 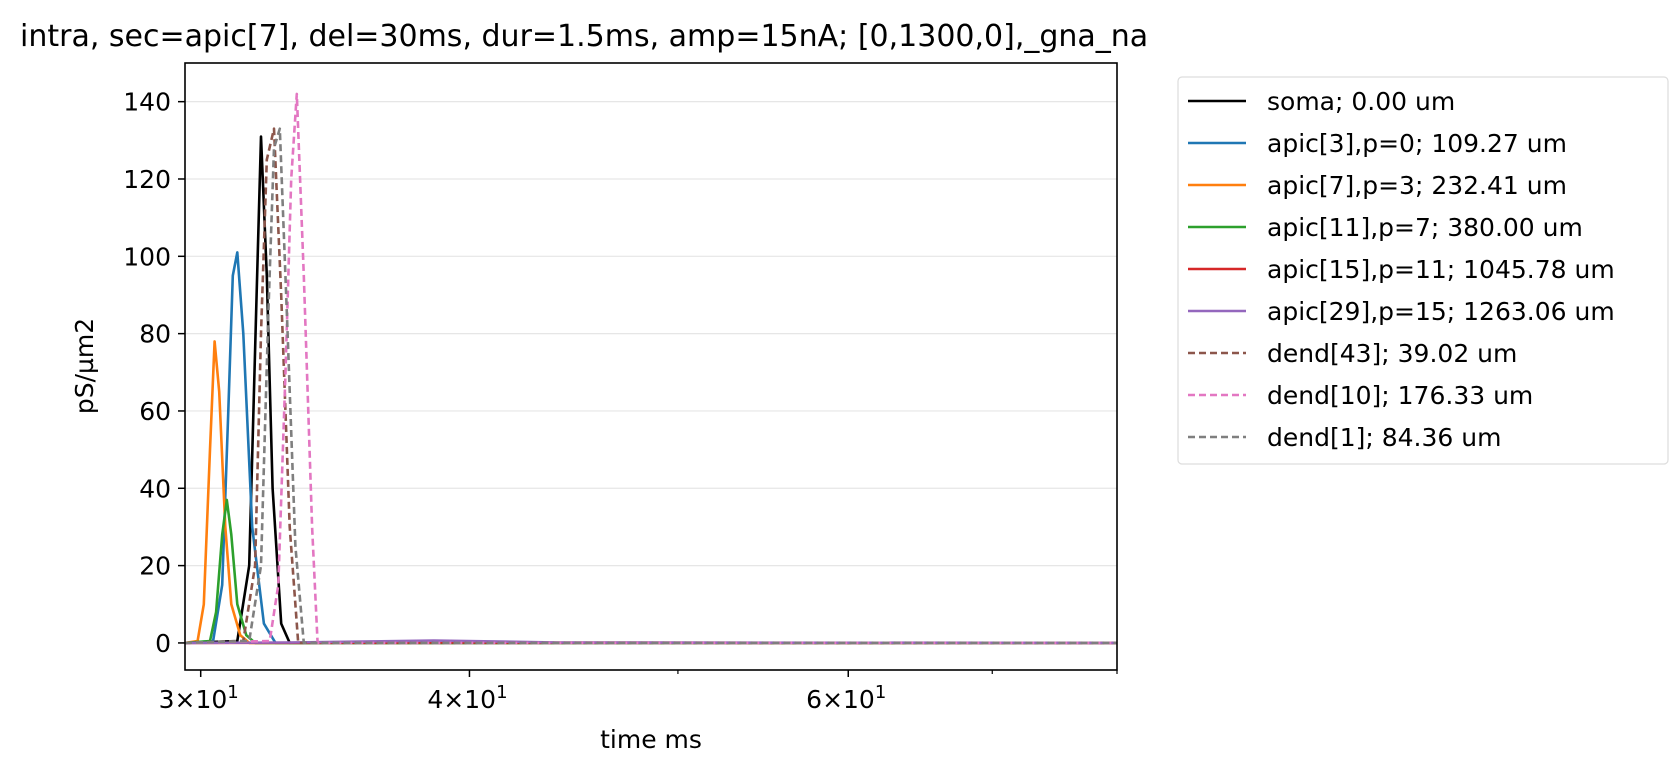 What do you see at coordinates (1417, 185) in the screenshot?
I see `legend-label: apic[7],p=3; 232.41 um` at bounding box center [1417, 185].